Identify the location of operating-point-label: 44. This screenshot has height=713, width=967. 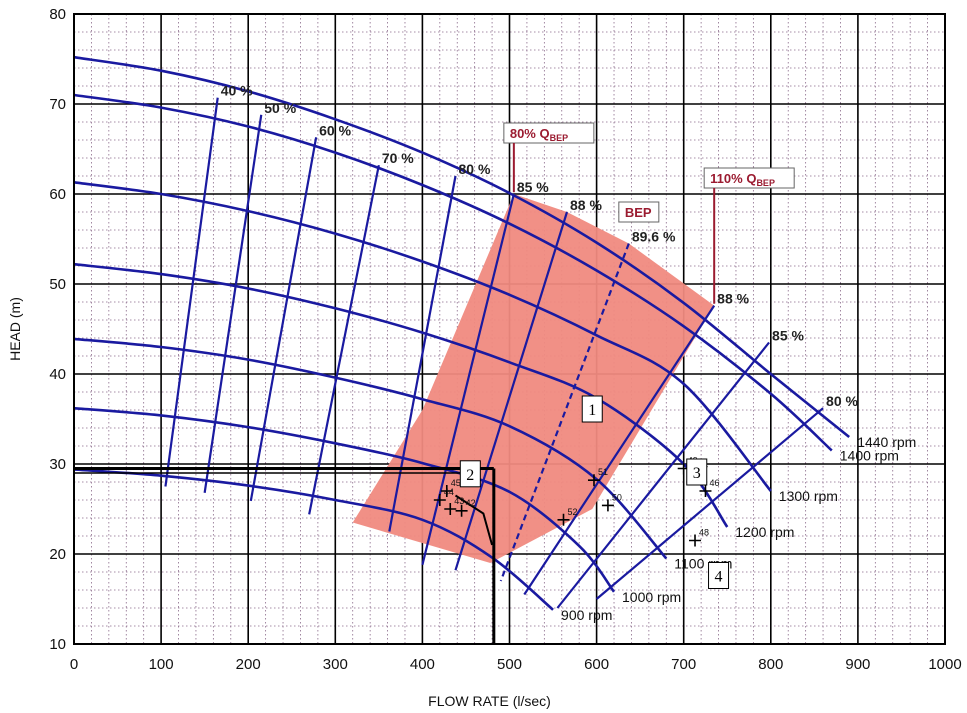
(449, 492).